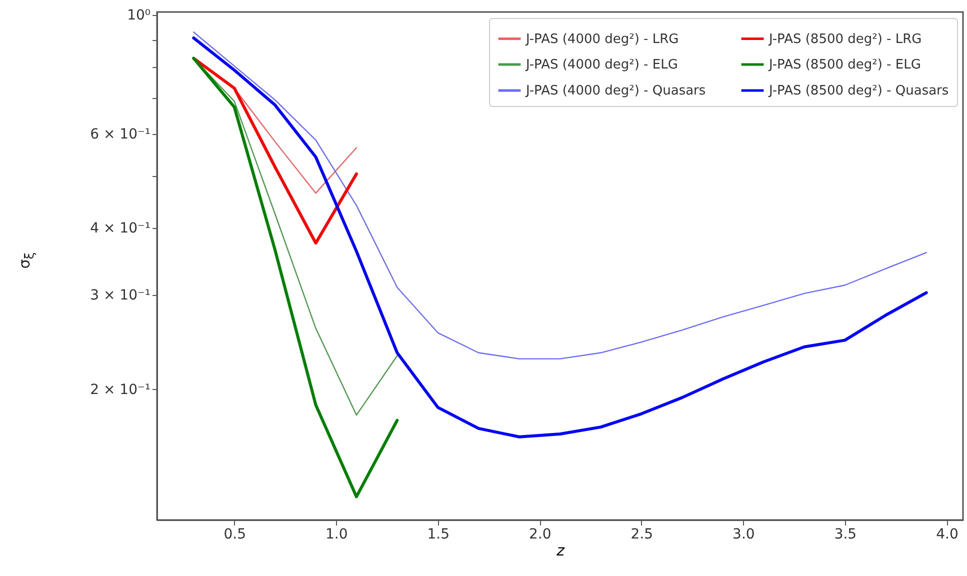 Image resolution: width=967 pixels, height=576 pixels. Describe the element at coordinates (615, 91) in the screenshot. I see `legend-label: J-PAS (4000 deg²) - Quasars` at that location.